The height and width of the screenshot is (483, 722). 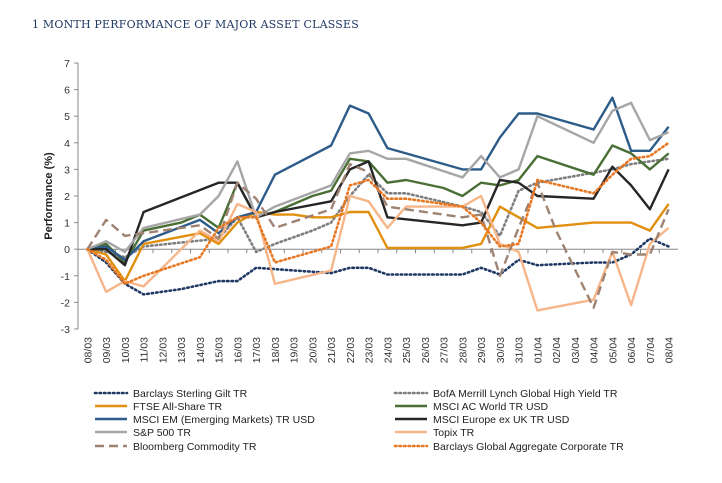 What do you see at coordinates (520, 350) in the screenshot?
I see `x-tick-label: 31/03` at bounding box center [520, 350].